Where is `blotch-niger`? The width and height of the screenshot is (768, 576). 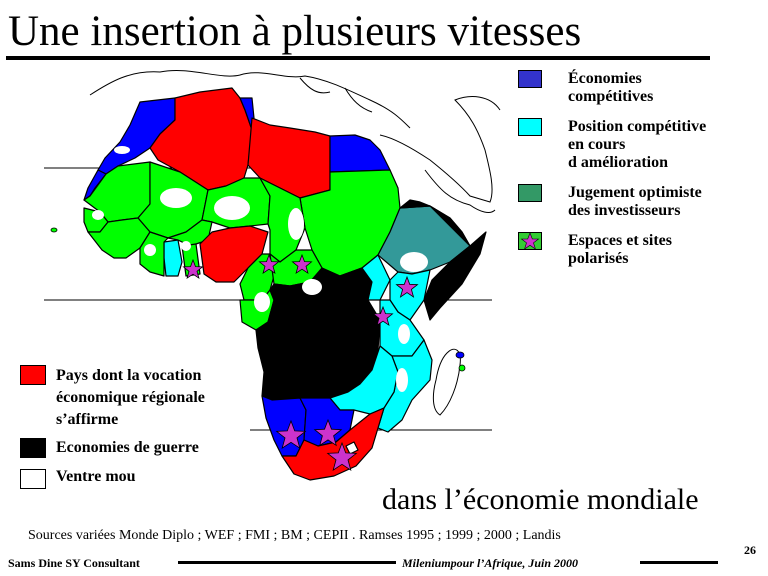
blotch-niger is located at coordinates (232, 208).